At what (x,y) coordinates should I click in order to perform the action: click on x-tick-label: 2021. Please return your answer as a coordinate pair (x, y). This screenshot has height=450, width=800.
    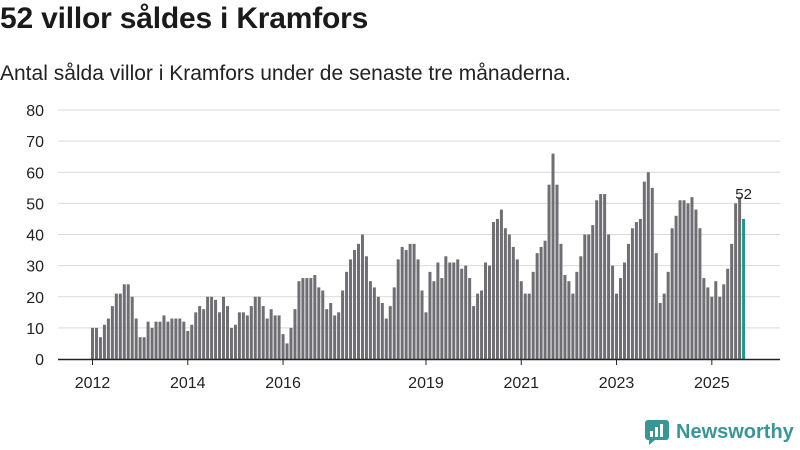
    Looking at the image, I should click on (521, 383).